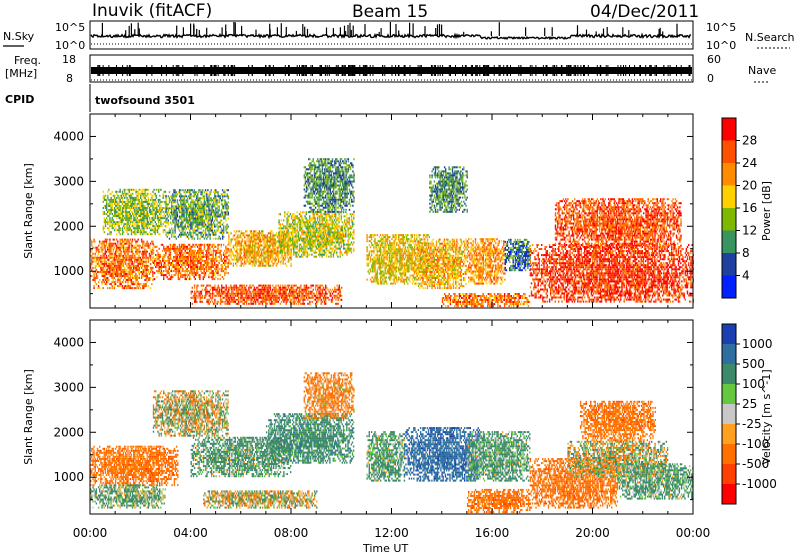 The width and height of the screenshot is (800, 554). I want to click on nsearch-tick-bottom: 10^0, so click(721, 45).